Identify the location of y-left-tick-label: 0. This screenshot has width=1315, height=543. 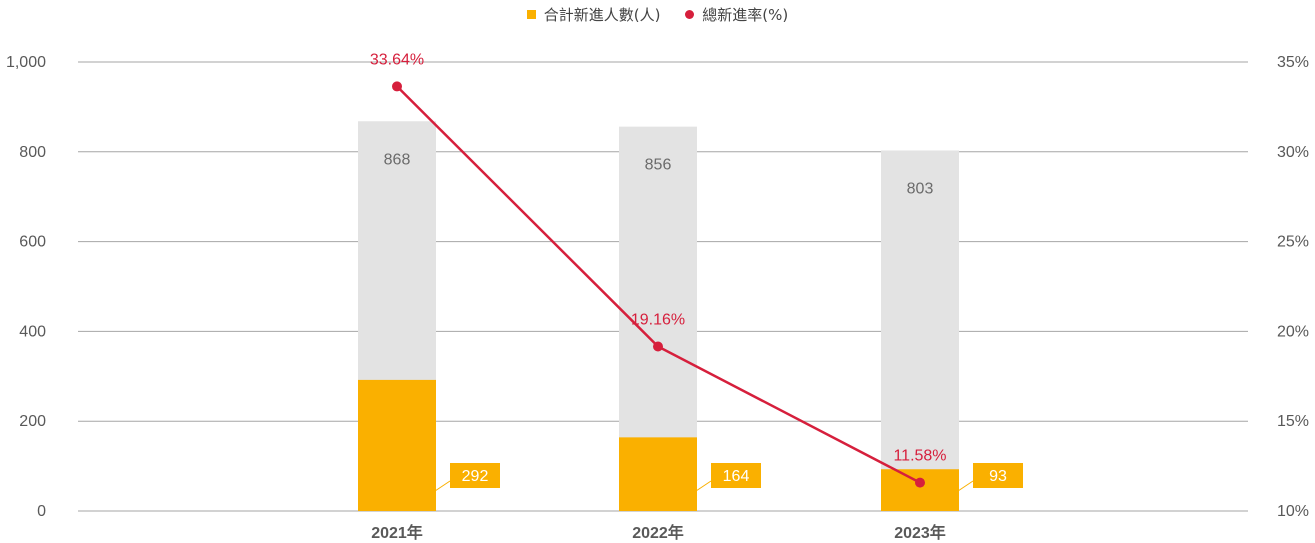
(41, 511).